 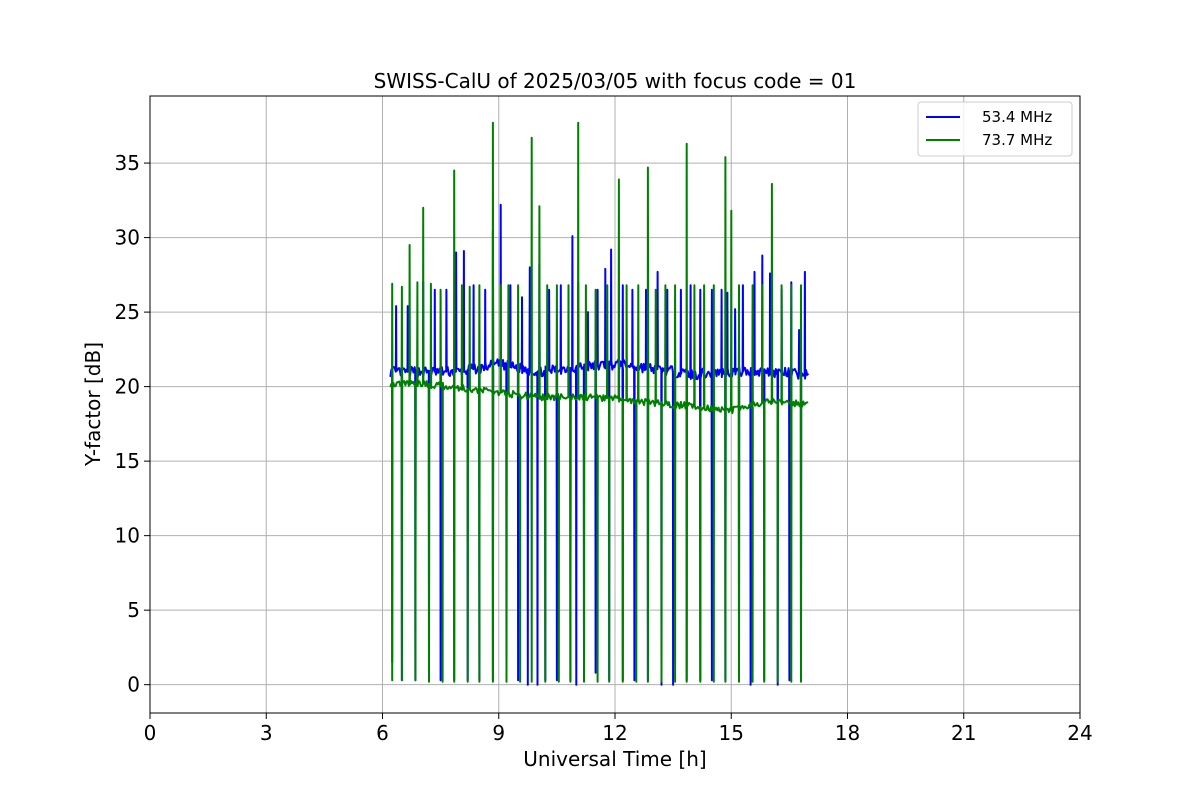 What do you see at coordinates (847, 733) in the screenshot?
I see `x-tick-label: 18` at bounding box center [847, 733].